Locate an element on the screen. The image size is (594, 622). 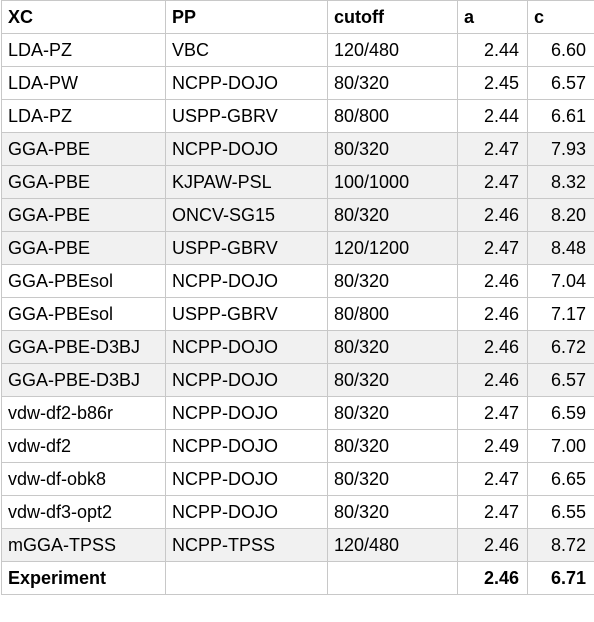
table-row: vdw-df2 NCPP-DOJO 80/320 2.49 7.00 is located at coordinates (297, 446).